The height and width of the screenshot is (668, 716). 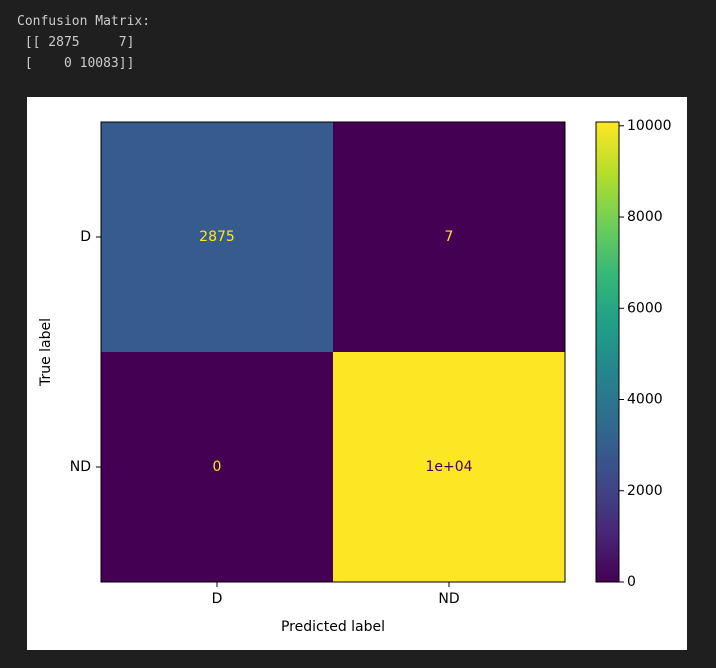 I want to click on x-tick-label: D, so click(x=217, y=599).